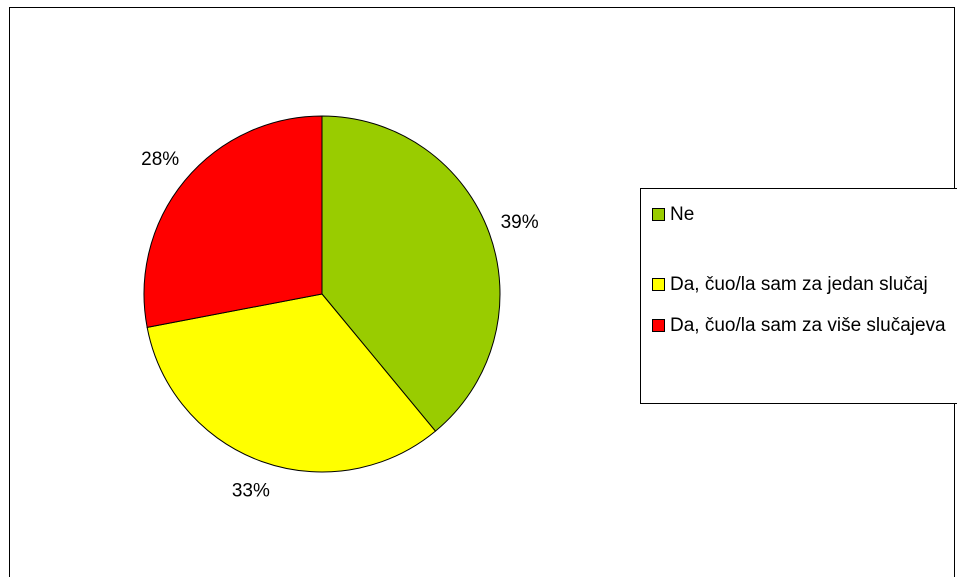  What do you see at coordinates (808, 325) in the screenshot?
I see `legend-label: Da, čuo/la sam za više slučajeva` at bounding box center [808, 325].